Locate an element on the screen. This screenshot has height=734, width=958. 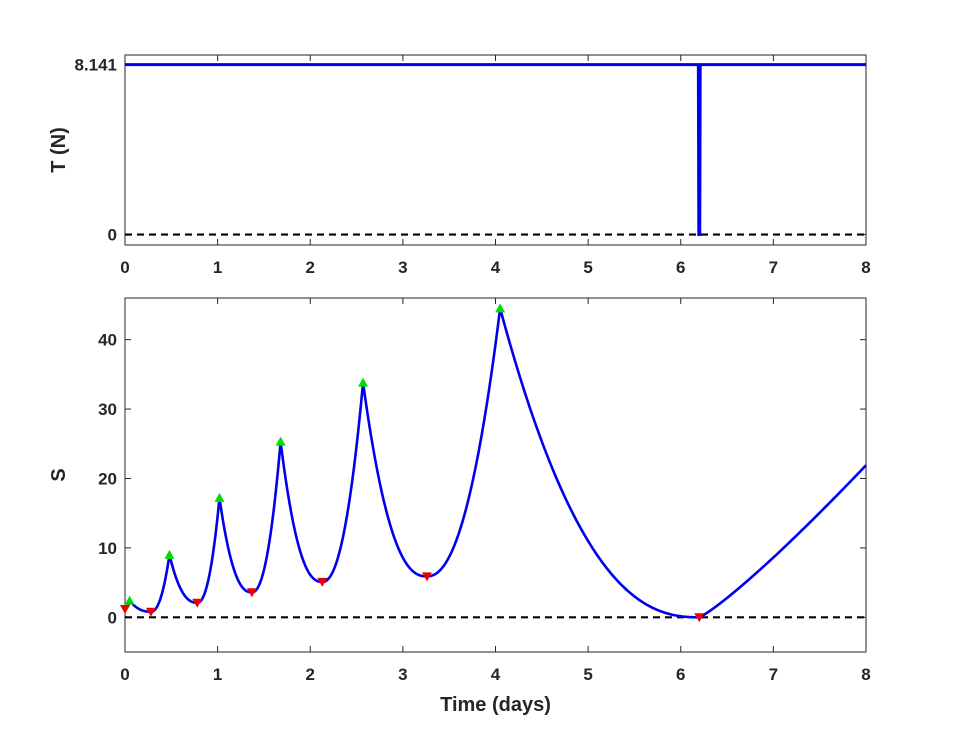
y-tick-label: 10 is located at coordinates (107, 548).